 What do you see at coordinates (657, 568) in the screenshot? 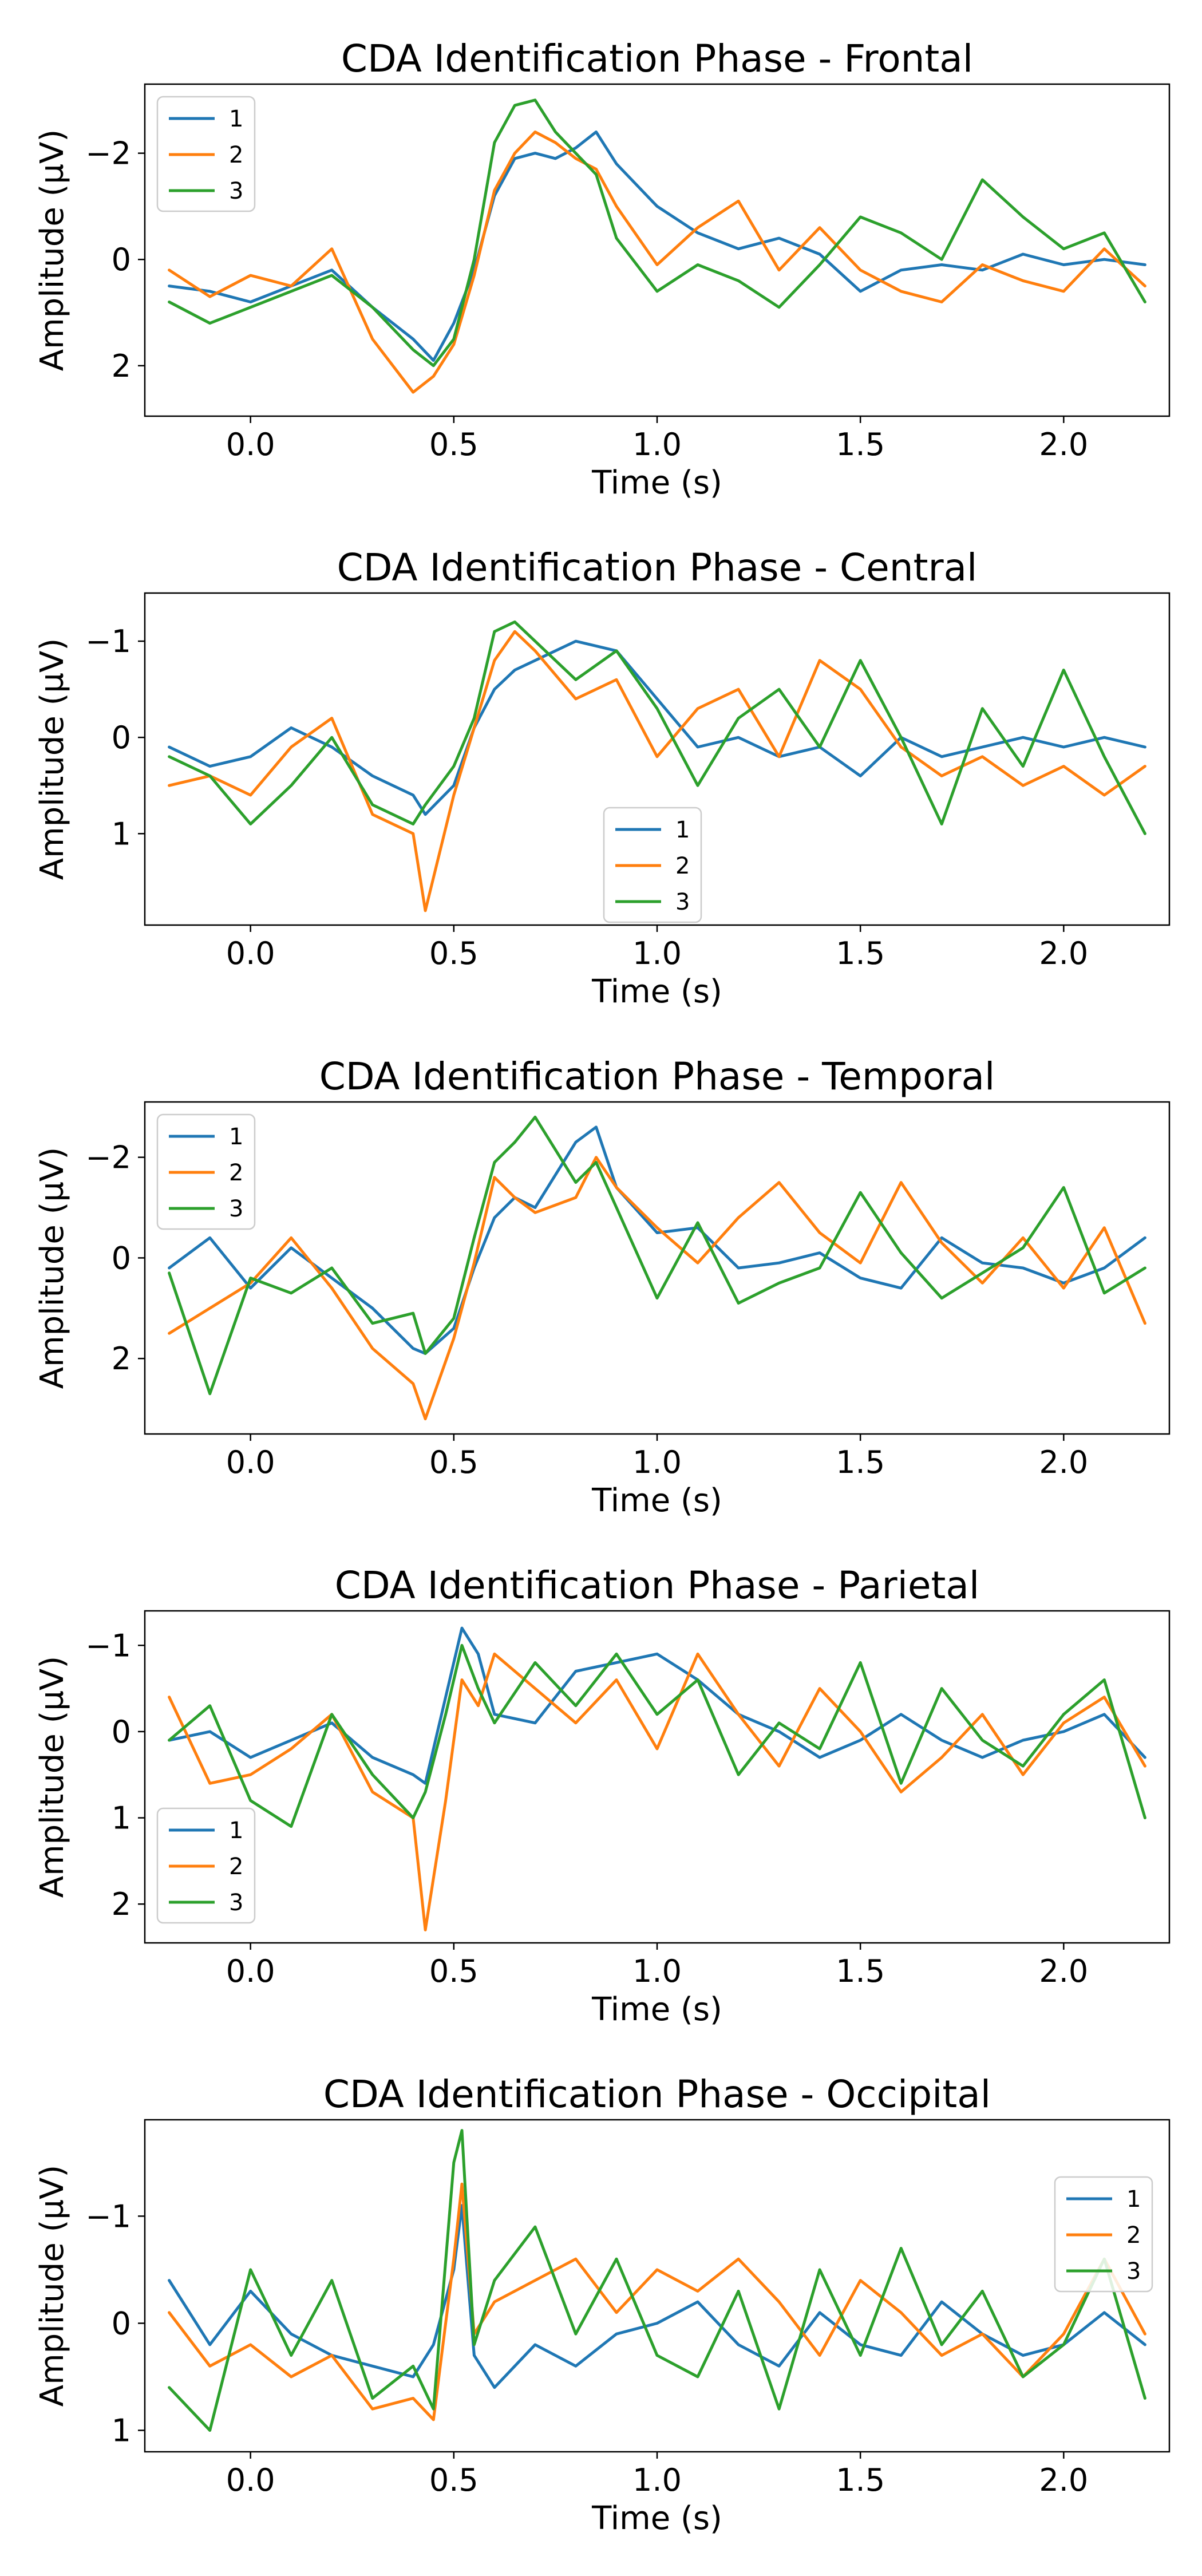
I see `chart-title: CDA Identification Phase - Central` at bounding box center [657, 568].